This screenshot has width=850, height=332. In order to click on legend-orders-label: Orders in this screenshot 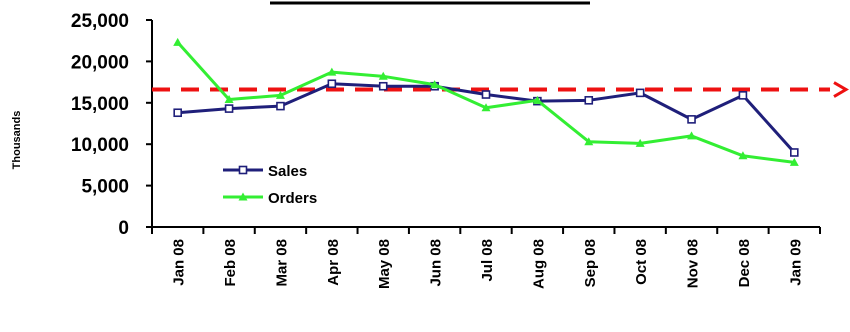, I will do `click(292, 198)`.